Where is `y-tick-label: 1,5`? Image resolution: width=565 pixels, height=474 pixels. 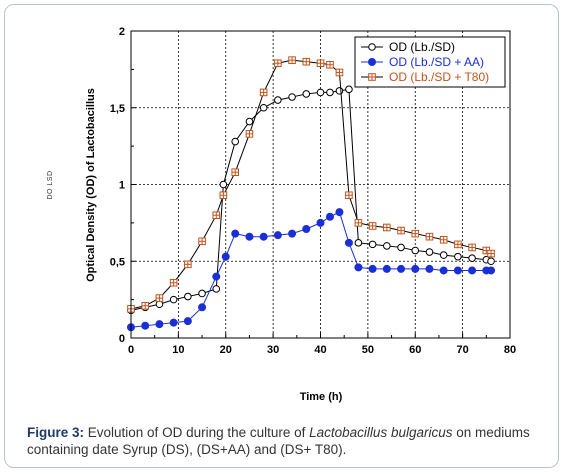 y-tick-label: 1,5 is located at coordinates (117, 109).